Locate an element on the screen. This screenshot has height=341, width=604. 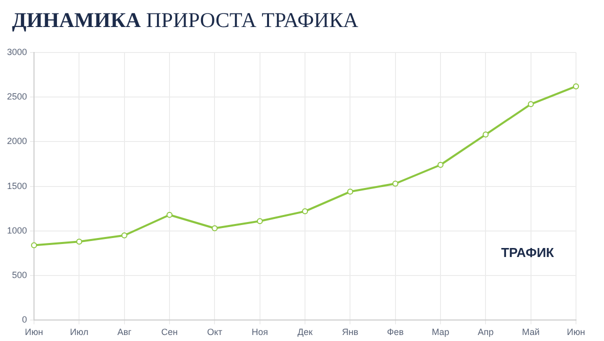
y-tick-label: 1500 is located at coordinates (17, 185).